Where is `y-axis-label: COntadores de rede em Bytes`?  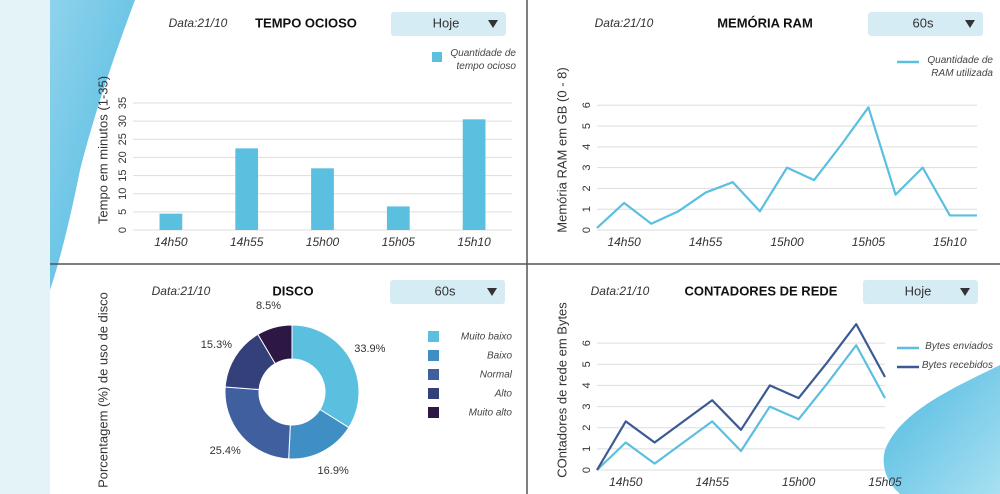
y-axis-label: COntadores de rede em Bytes is located at coordinates (561, 390).